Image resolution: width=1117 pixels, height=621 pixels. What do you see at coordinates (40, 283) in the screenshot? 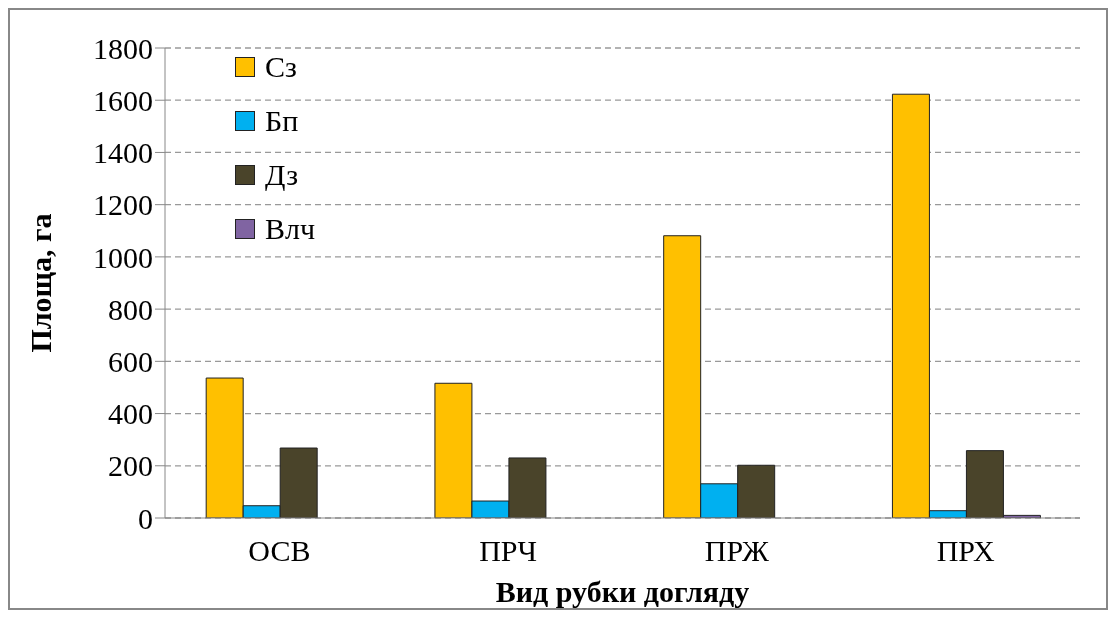
I see `y-axis-title: Площа, га` at bounding box center [40, 283].